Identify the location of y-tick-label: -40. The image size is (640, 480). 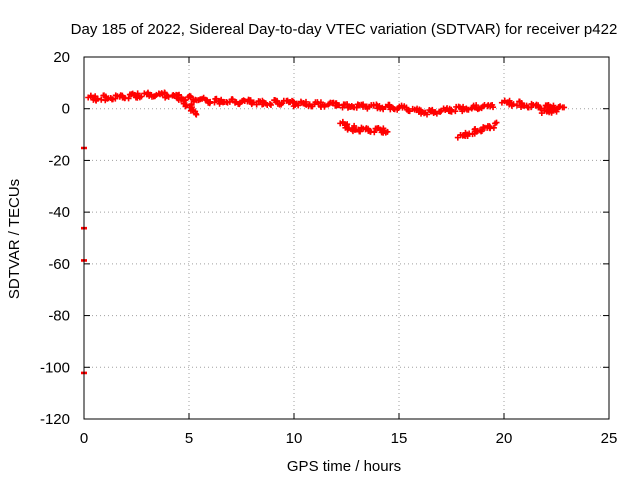
(59, 212).